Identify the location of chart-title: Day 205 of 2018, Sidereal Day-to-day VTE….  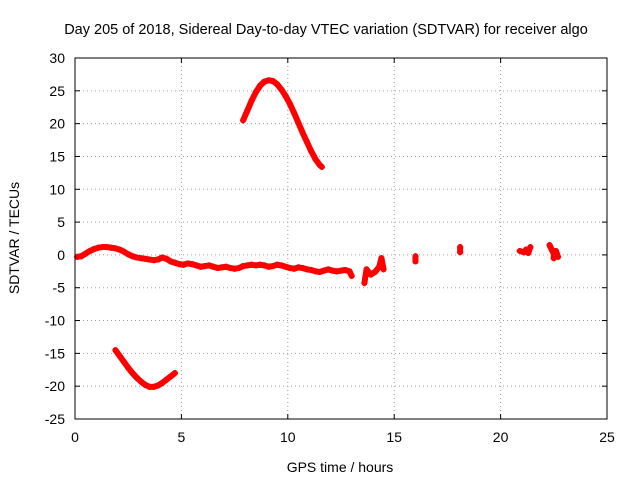
(326, 30).